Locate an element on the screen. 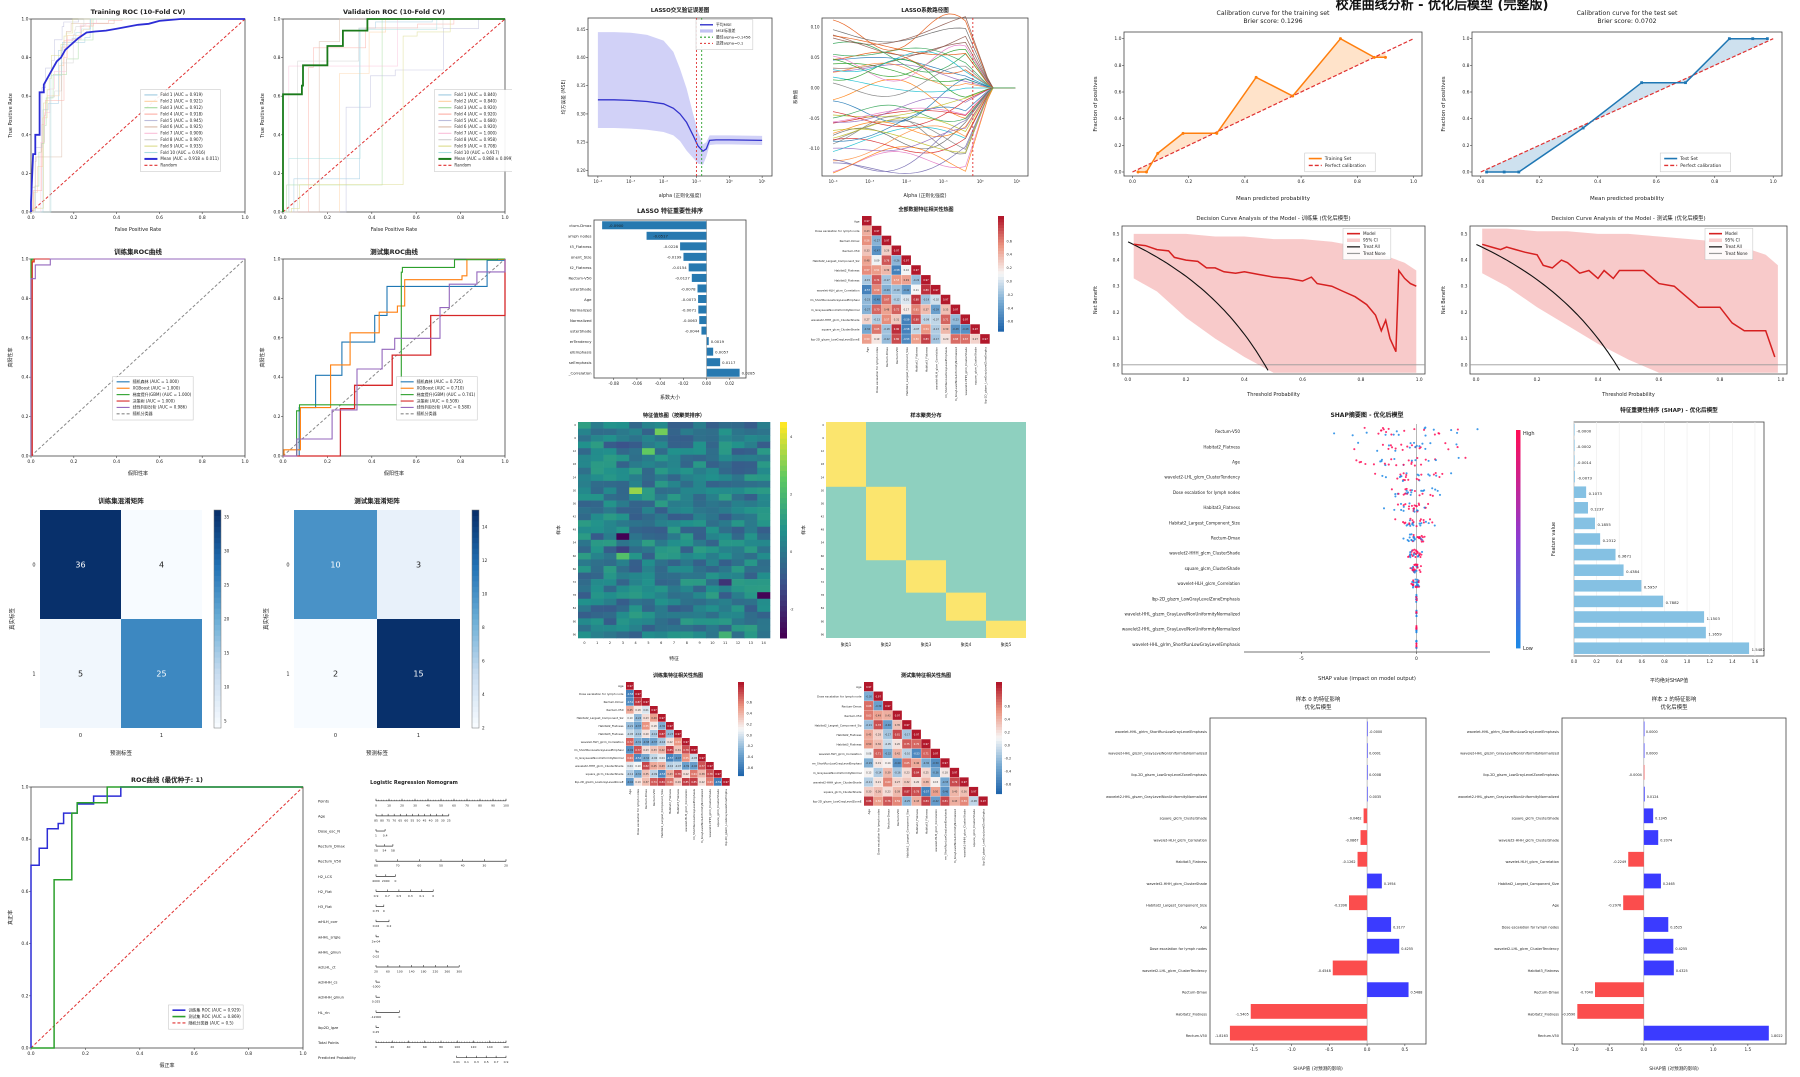 This screenshot has height=1077, width=1800. svg-text: 0.8 is located at coordinates (460, 462).